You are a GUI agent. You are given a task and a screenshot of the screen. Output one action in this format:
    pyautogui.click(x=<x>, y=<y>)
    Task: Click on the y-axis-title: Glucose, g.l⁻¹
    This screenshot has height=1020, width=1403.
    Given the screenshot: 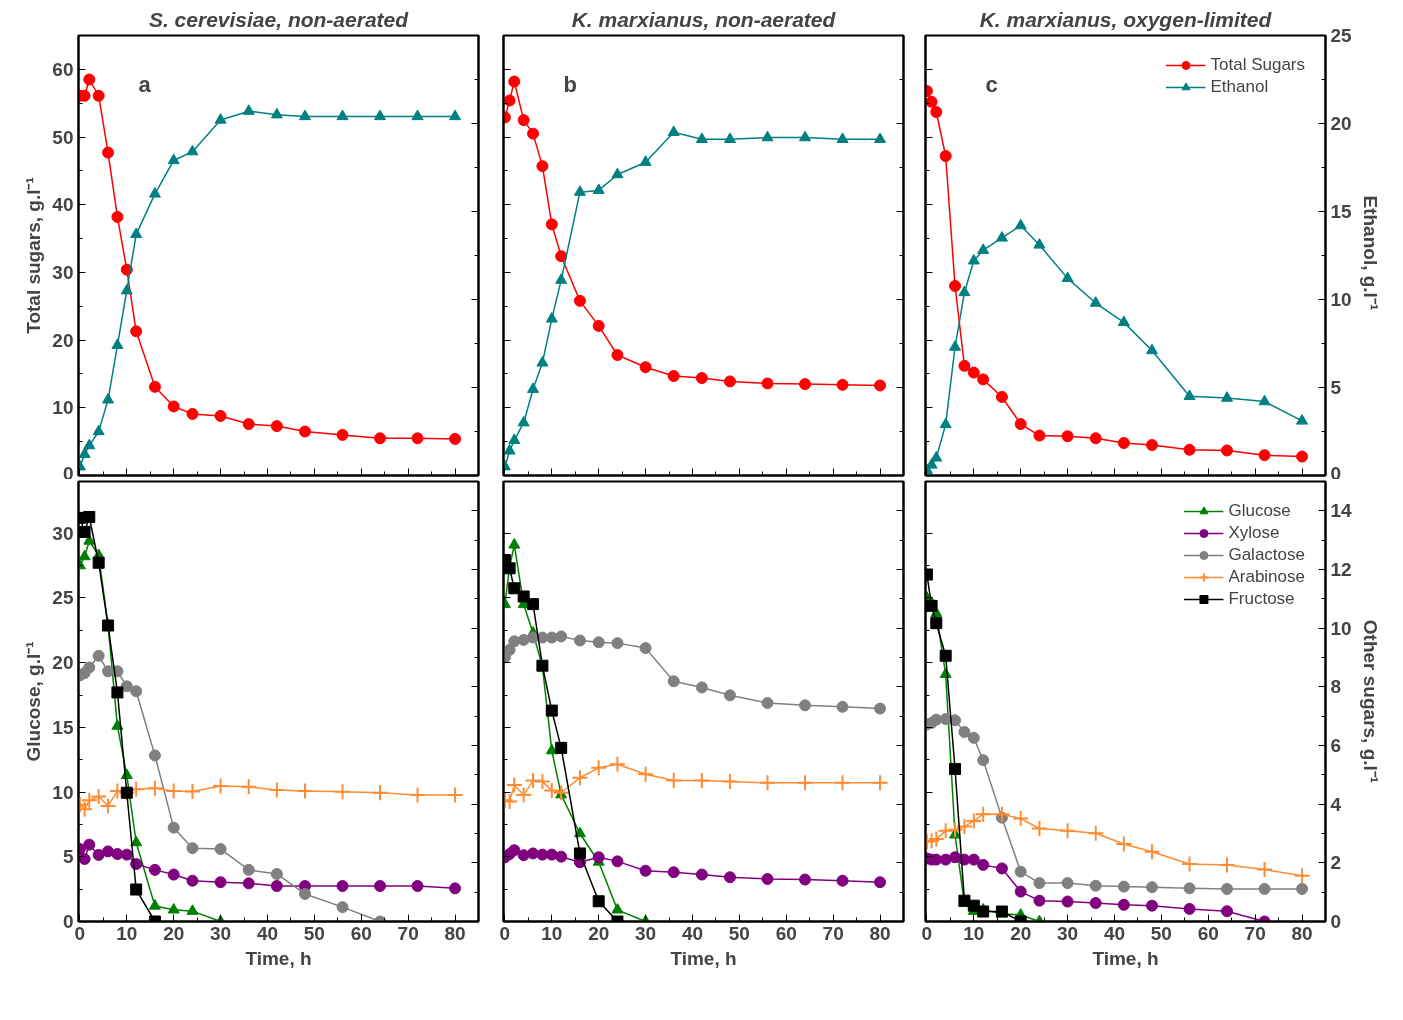 What is the action you would take?
    pyautogui.click(x=34, y=701)
    